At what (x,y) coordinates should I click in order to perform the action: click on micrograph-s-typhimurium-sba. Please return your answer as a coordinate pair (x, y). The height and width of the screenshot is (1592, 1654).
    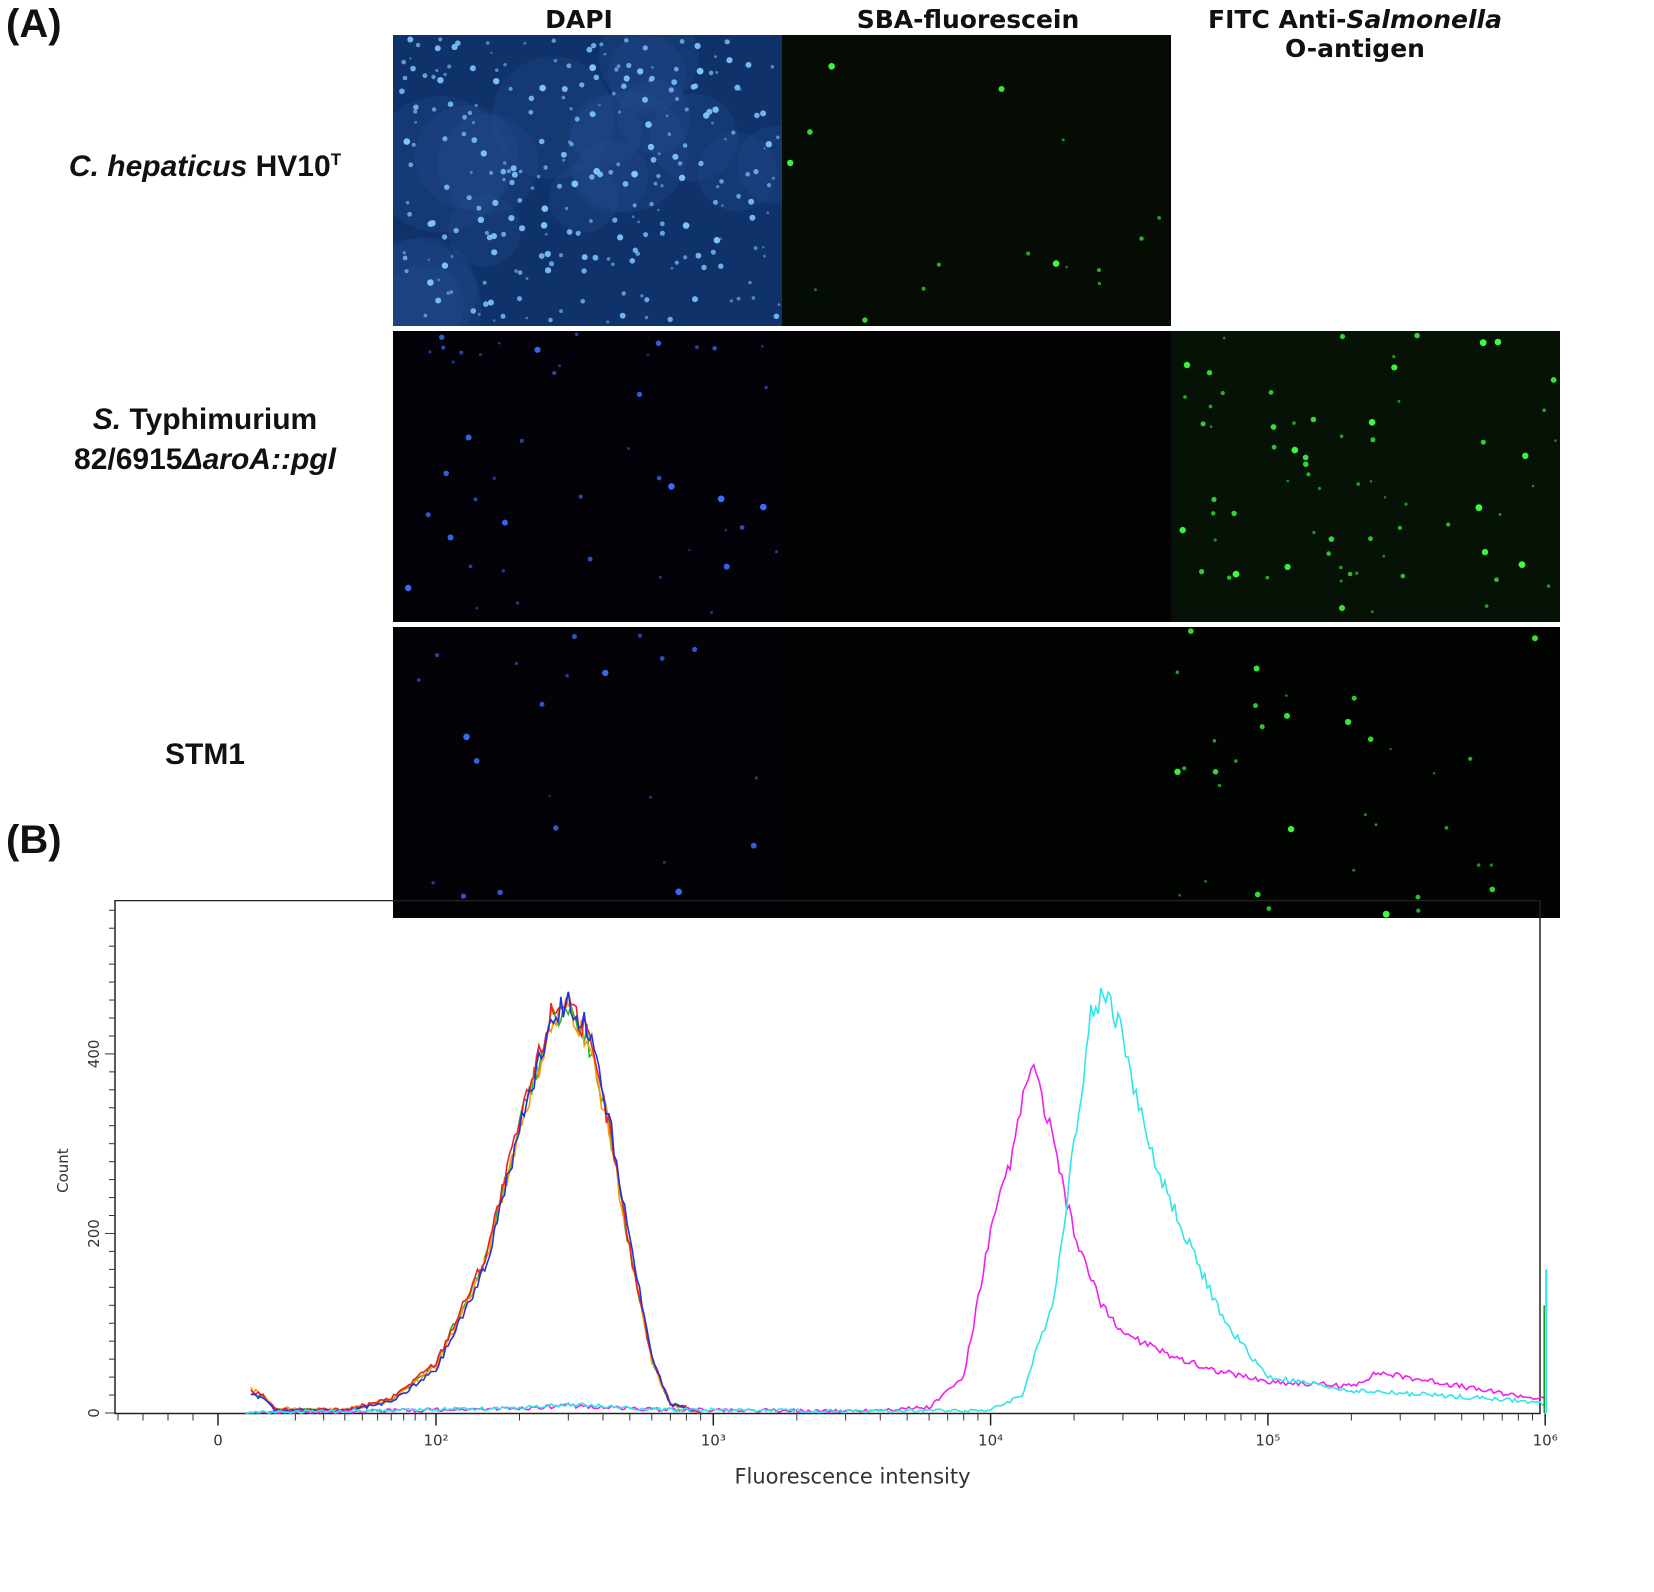
    Looking at the image, I should click on (976, 476).